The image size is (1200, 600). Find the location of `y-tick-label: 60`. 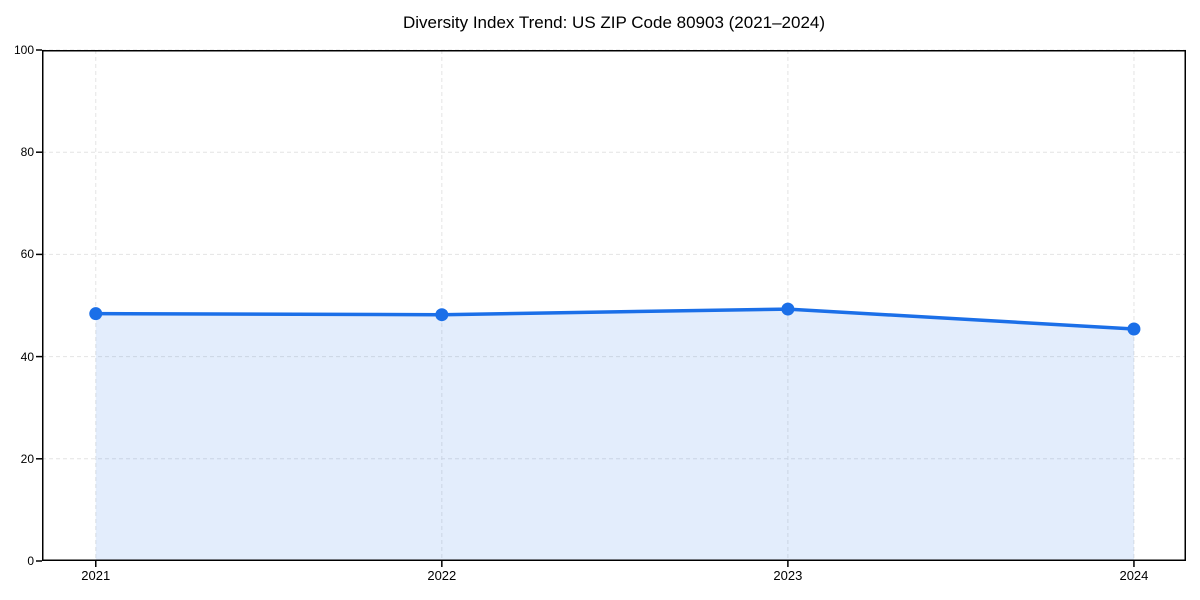

y-tick-label: 60 is located at coordinates (27, 254).